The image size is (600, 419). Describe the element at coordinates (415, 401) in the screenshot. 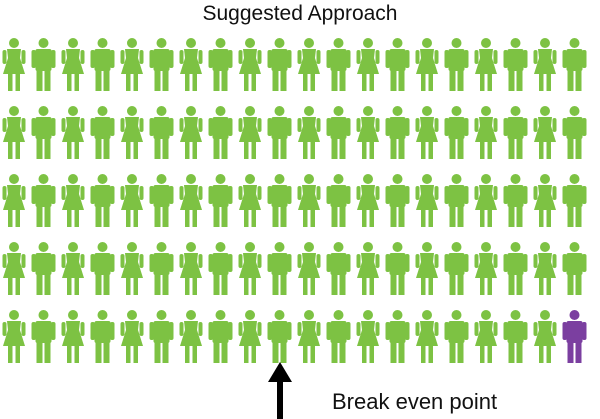

I see `annotation-label: Break even point` at that location.